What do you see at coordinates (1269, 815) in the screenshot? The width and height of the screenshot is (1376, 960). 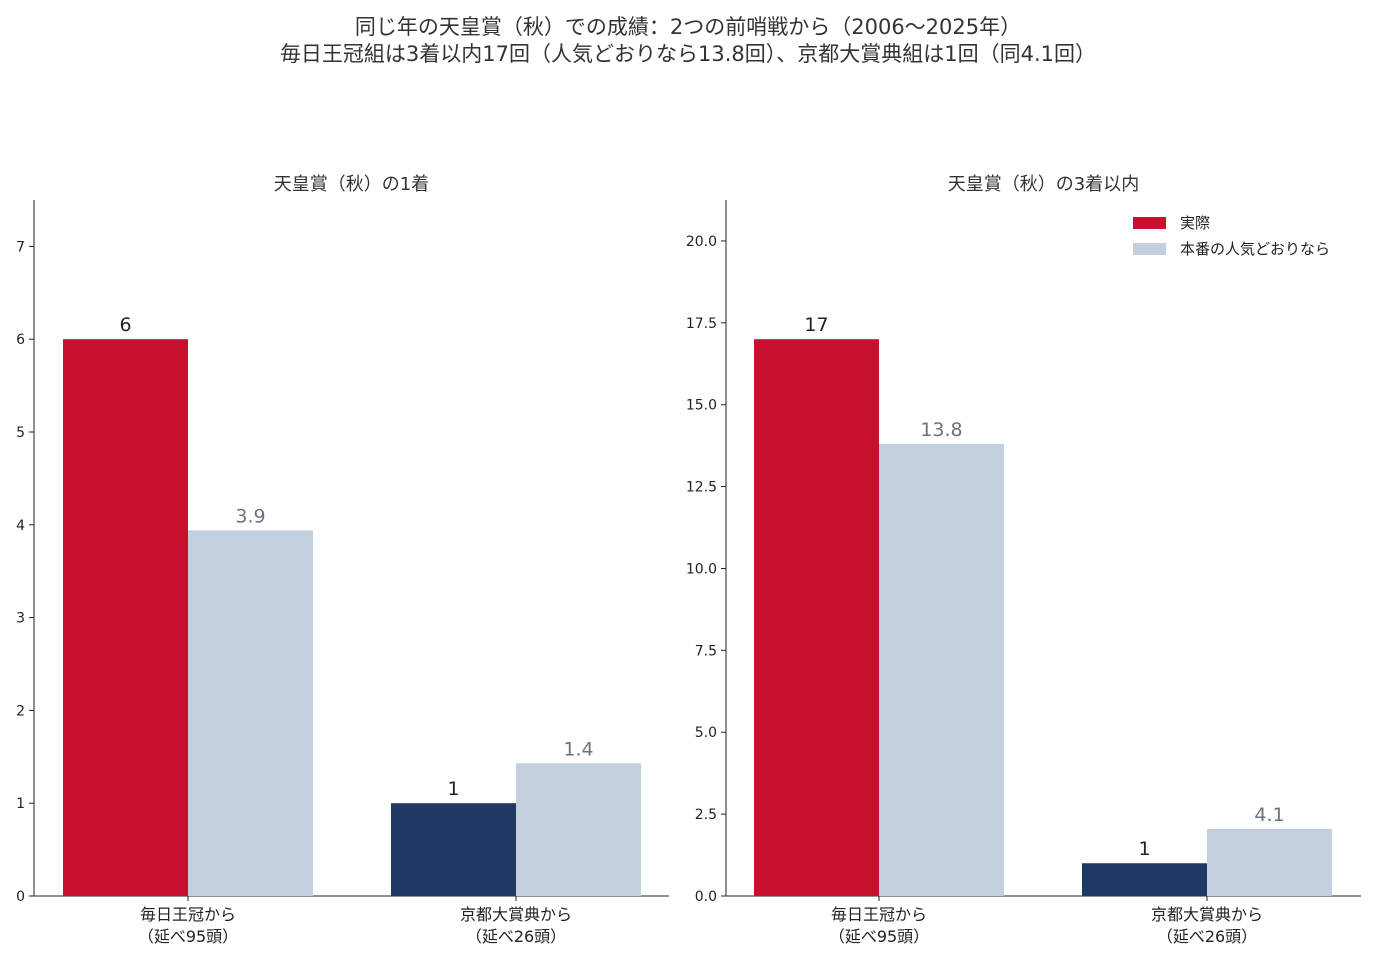 I see `data-label-expected: 4.1` at bounding box center [1269, 815].